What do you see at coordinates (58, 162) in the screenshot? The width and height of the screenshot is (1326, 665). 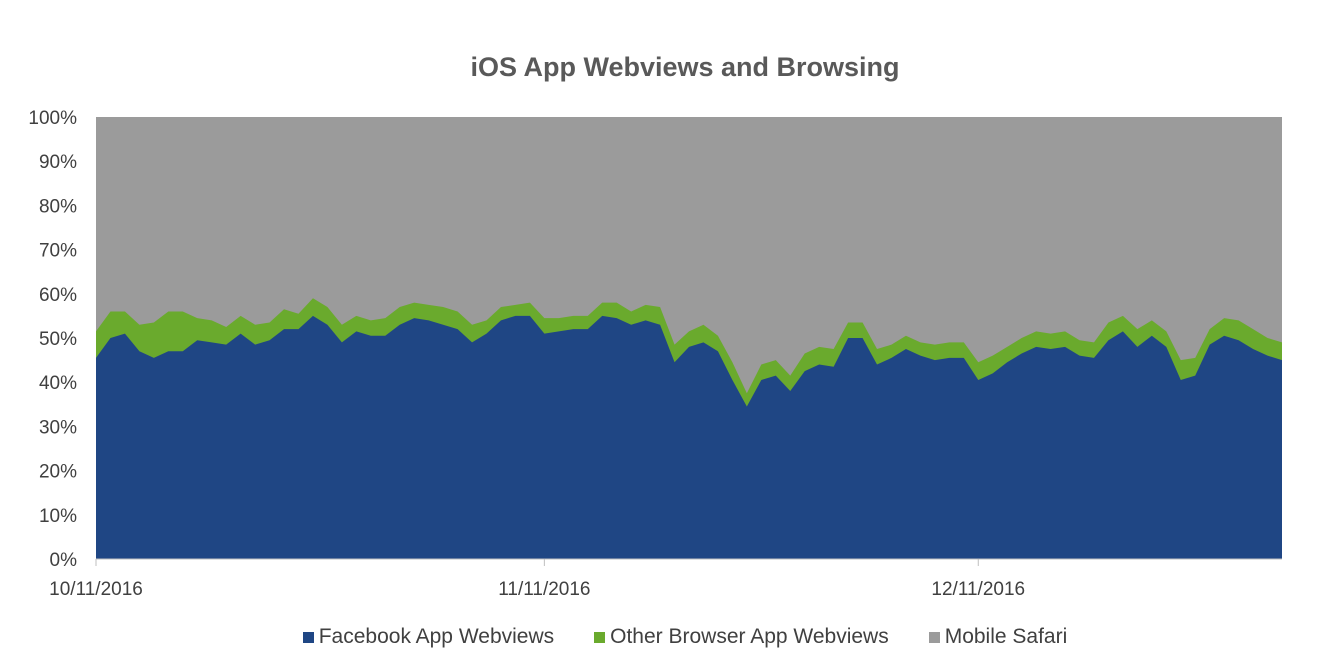 I see `y-tick-label: 90%` at bounding box center [58, 162].